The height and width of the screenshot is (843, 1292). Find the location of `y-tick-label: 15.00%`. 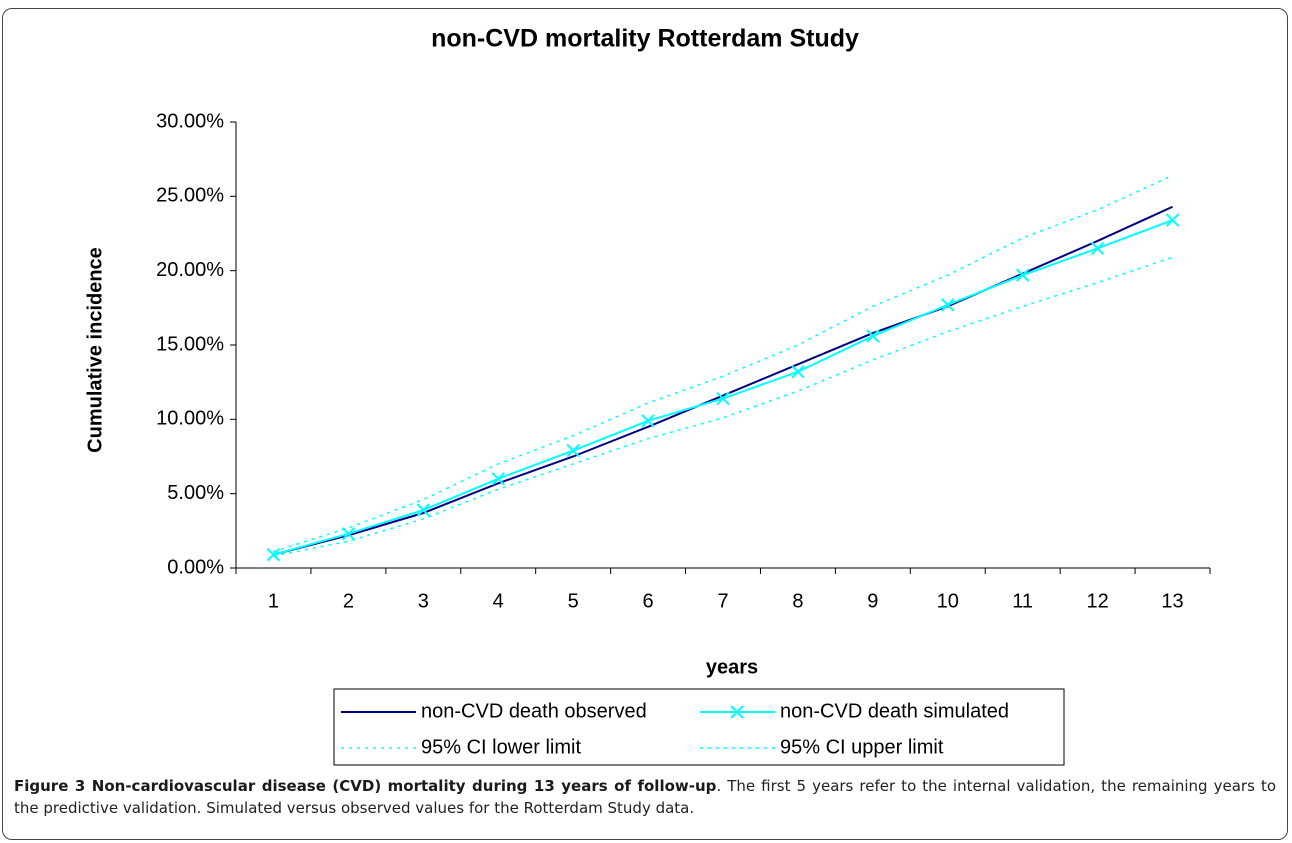

y-tick-label: 15.00% is located at coordinates (190, 344).